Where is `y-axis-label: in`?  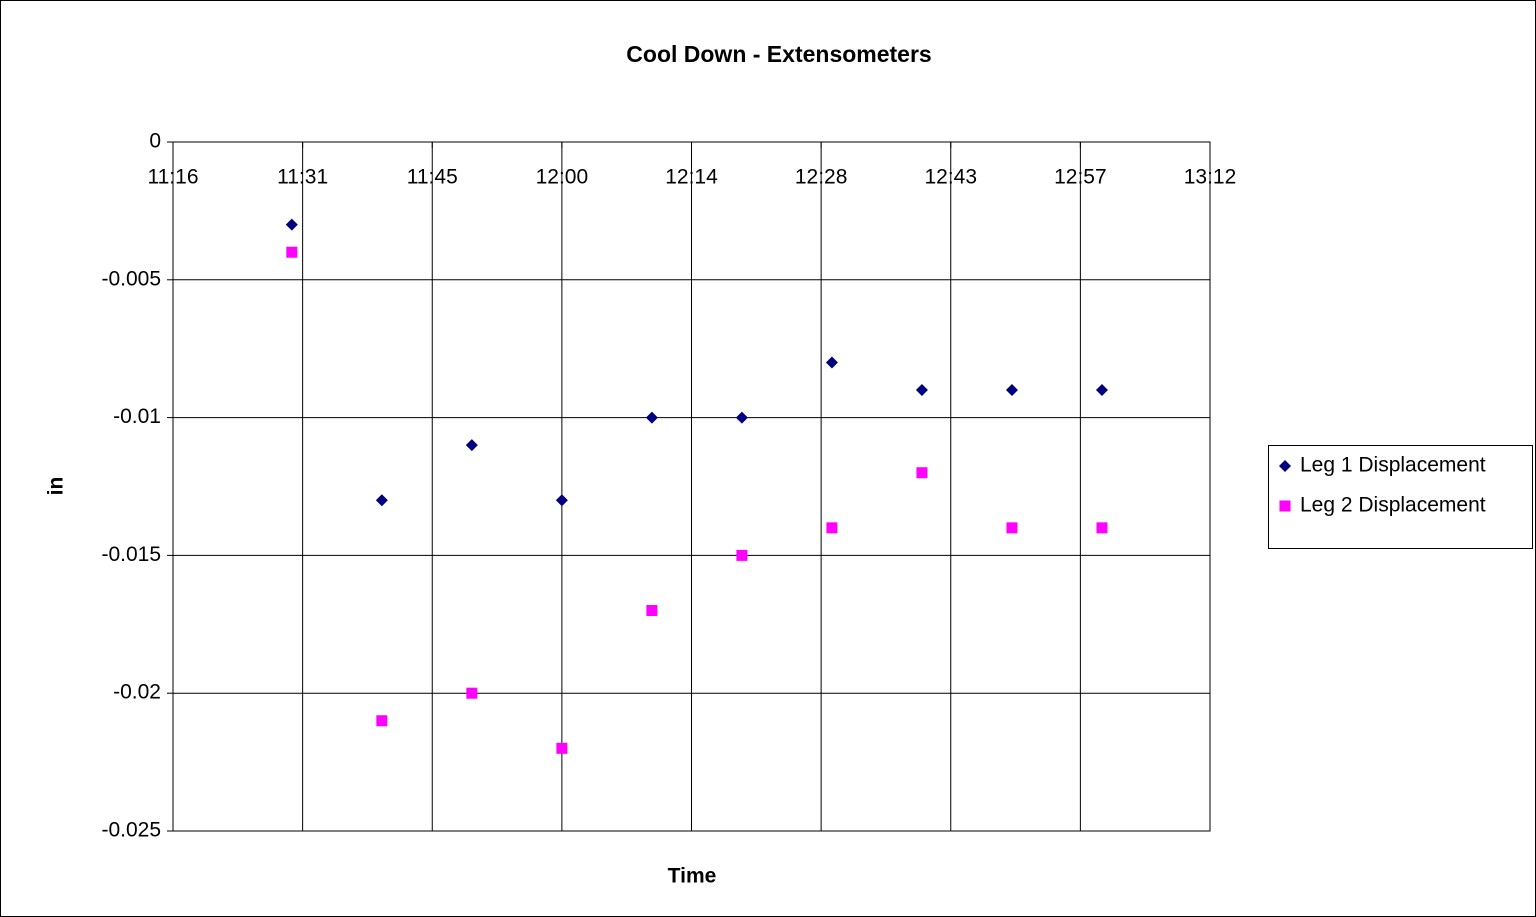 y-axis-label: in is located at coordinates (56, 486).